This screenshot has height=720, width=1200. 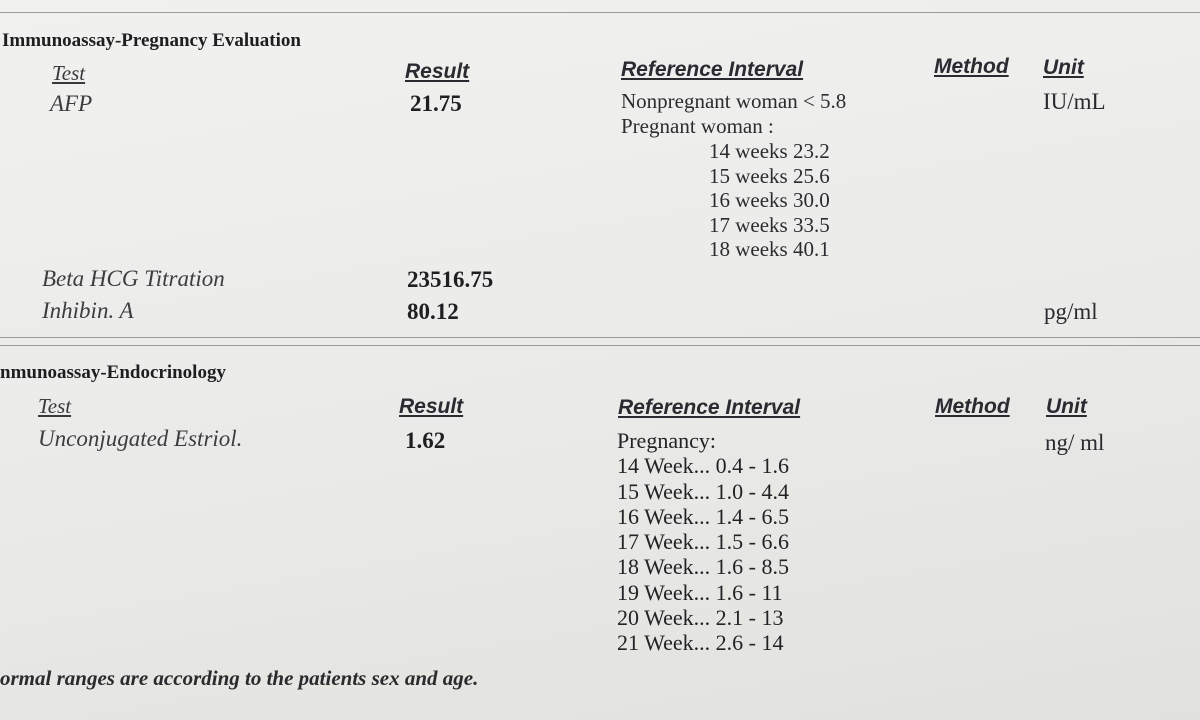 I want to click on top-divider, so click(x=600, y=12).